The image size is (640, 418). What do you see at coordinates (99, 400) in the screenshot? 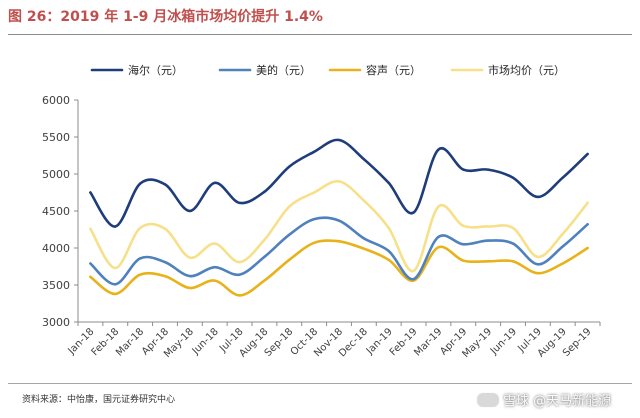
I see `source-note: 资料来源：中怡康，国元证券研究中心` at bounding box center [99, 400].